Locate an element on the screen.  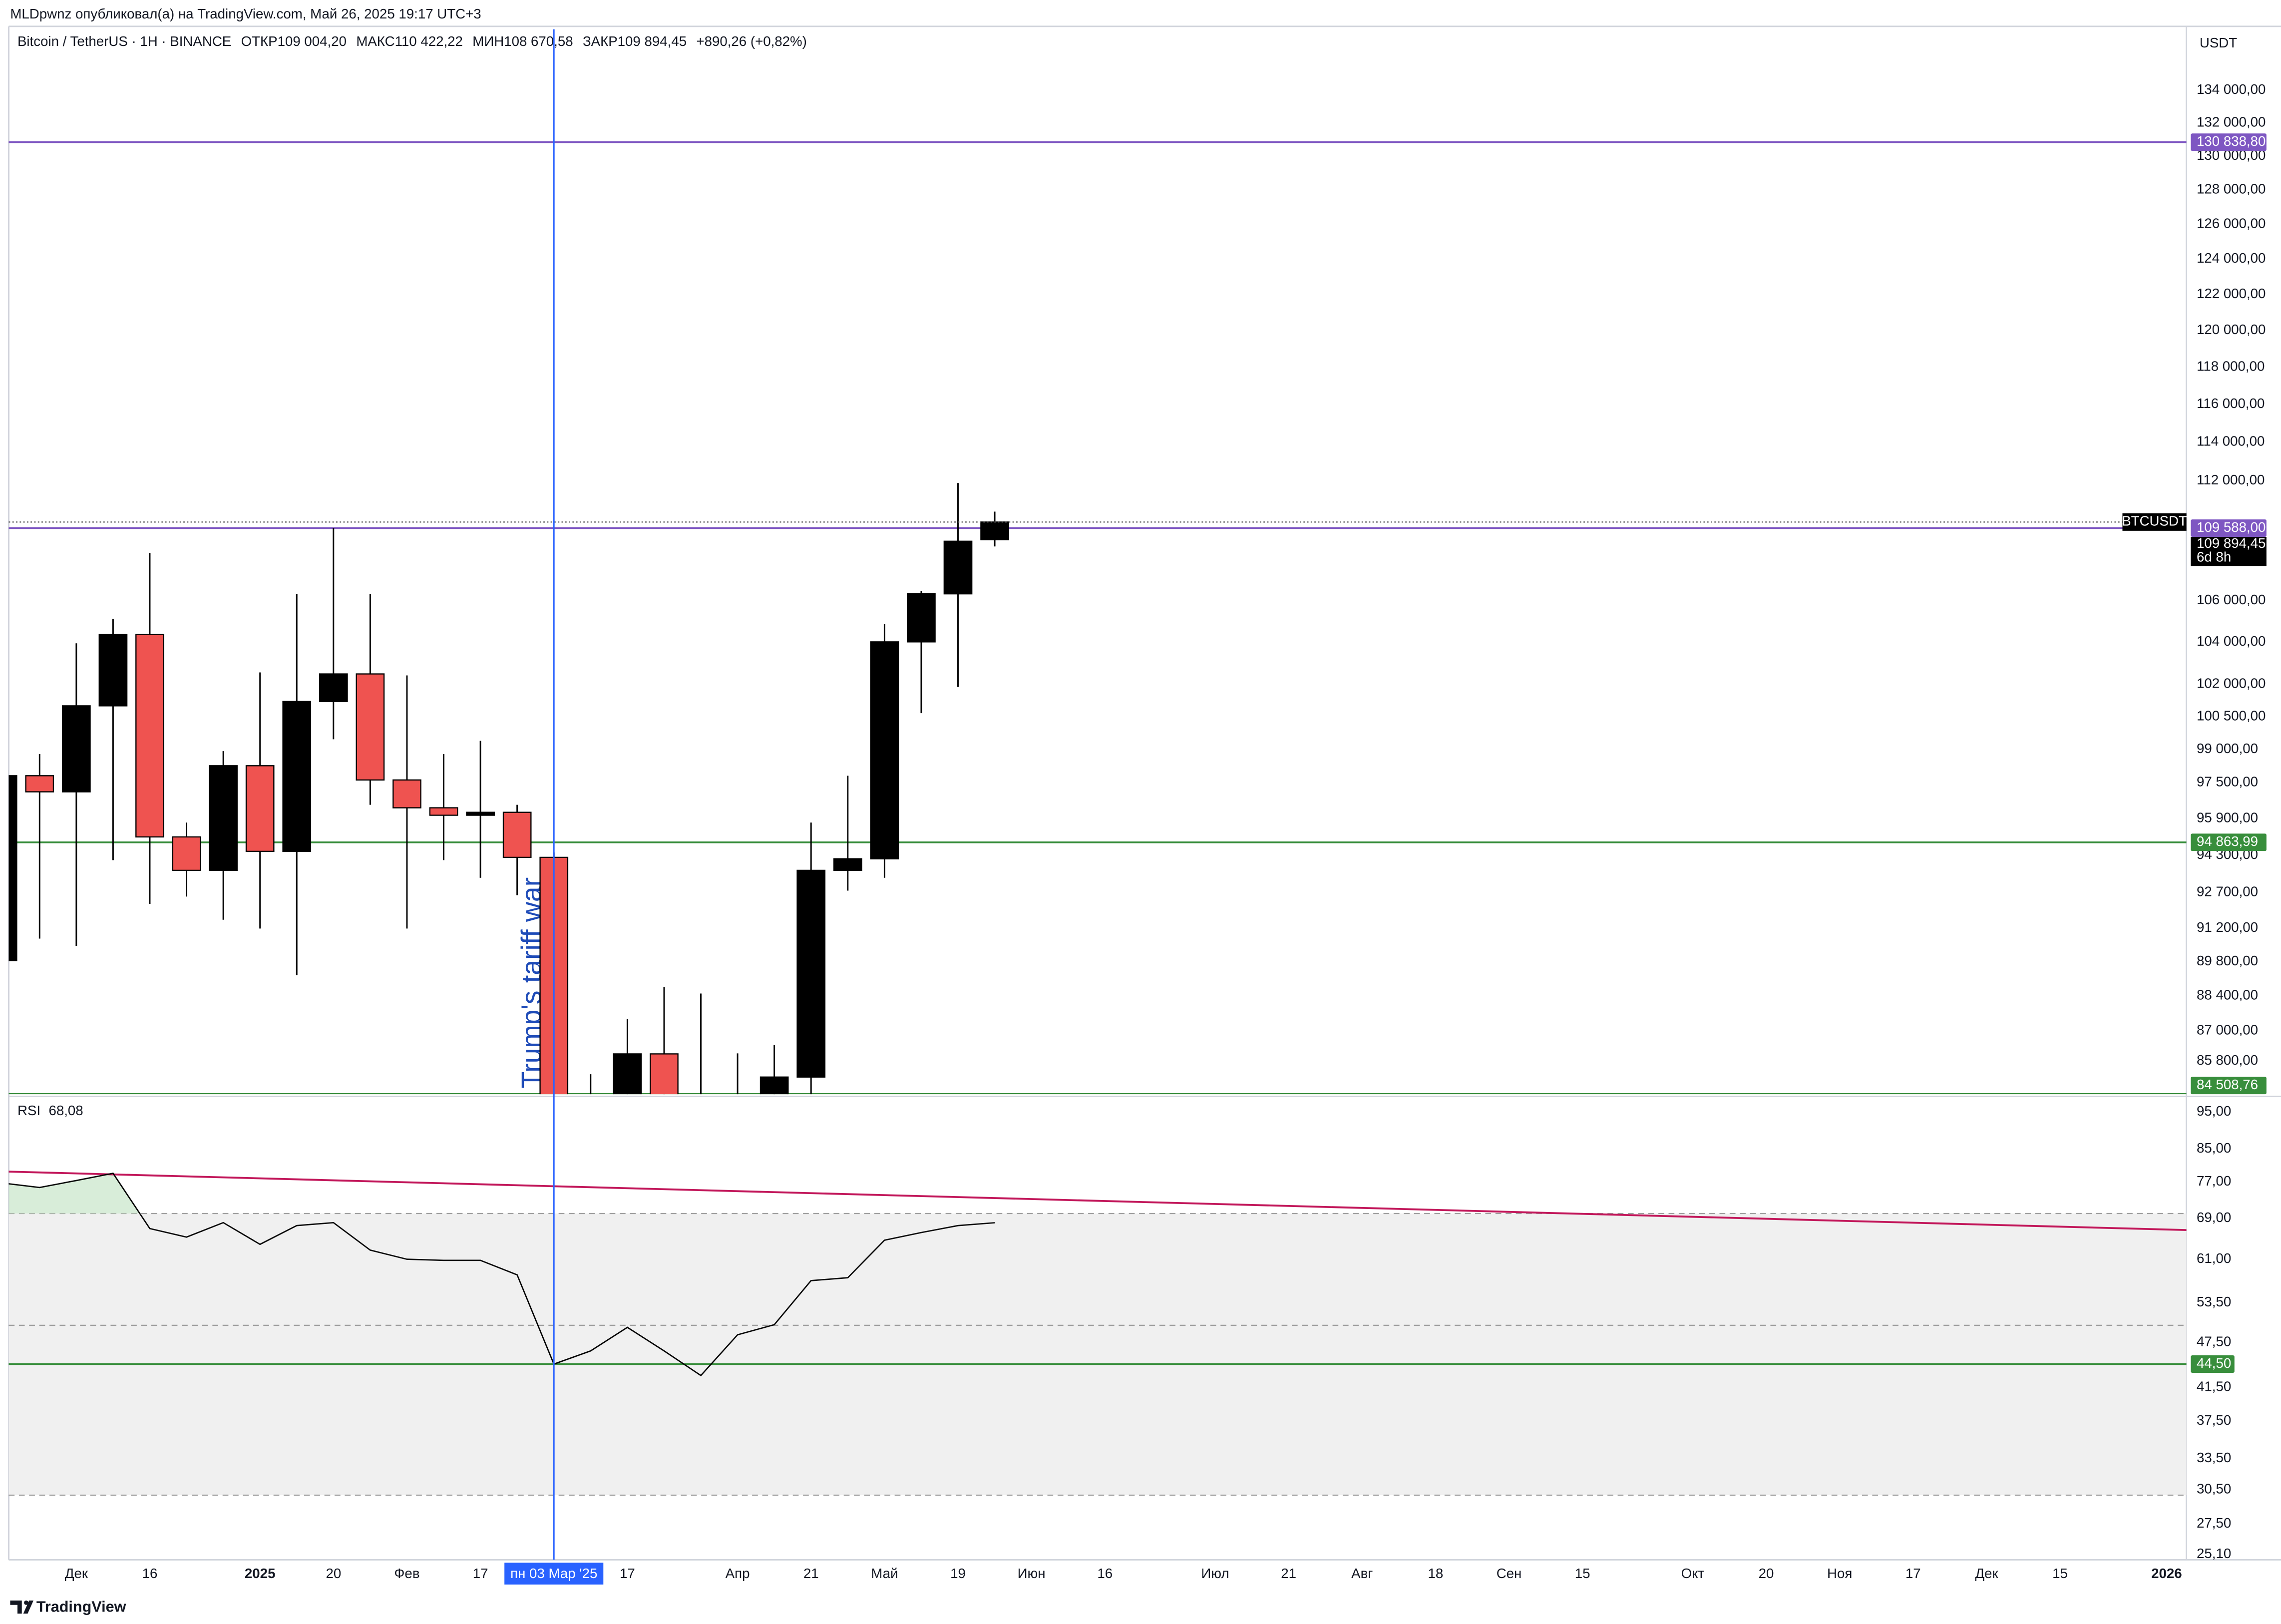
x-tick-label: 20 is located at coordinates (1766, 1574).